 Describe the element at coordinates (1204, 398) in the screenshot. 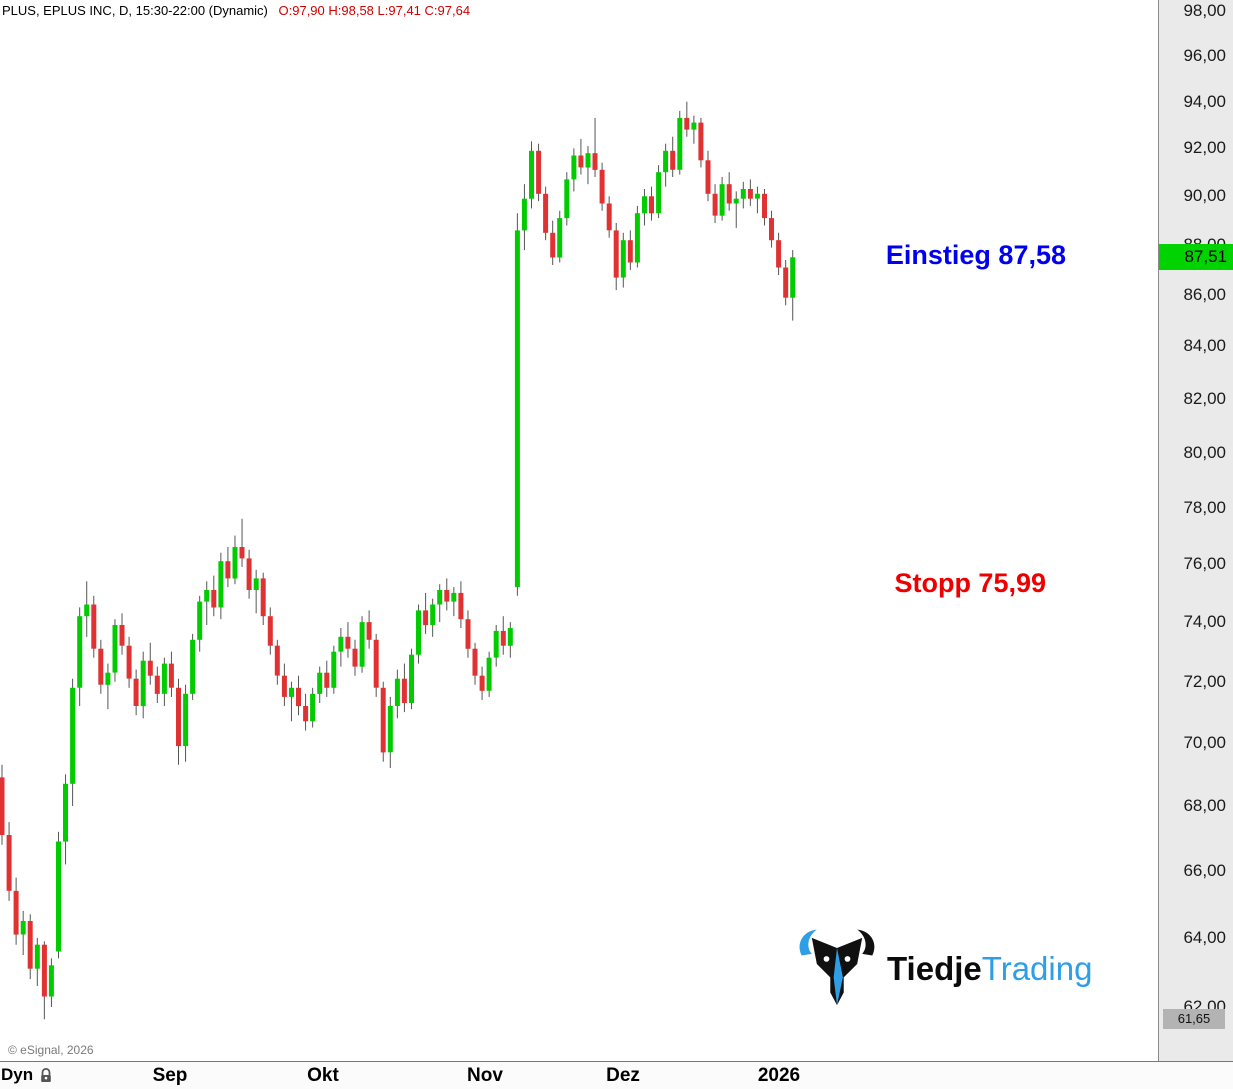

I see `price-axis-tick: 82,00` at that location.